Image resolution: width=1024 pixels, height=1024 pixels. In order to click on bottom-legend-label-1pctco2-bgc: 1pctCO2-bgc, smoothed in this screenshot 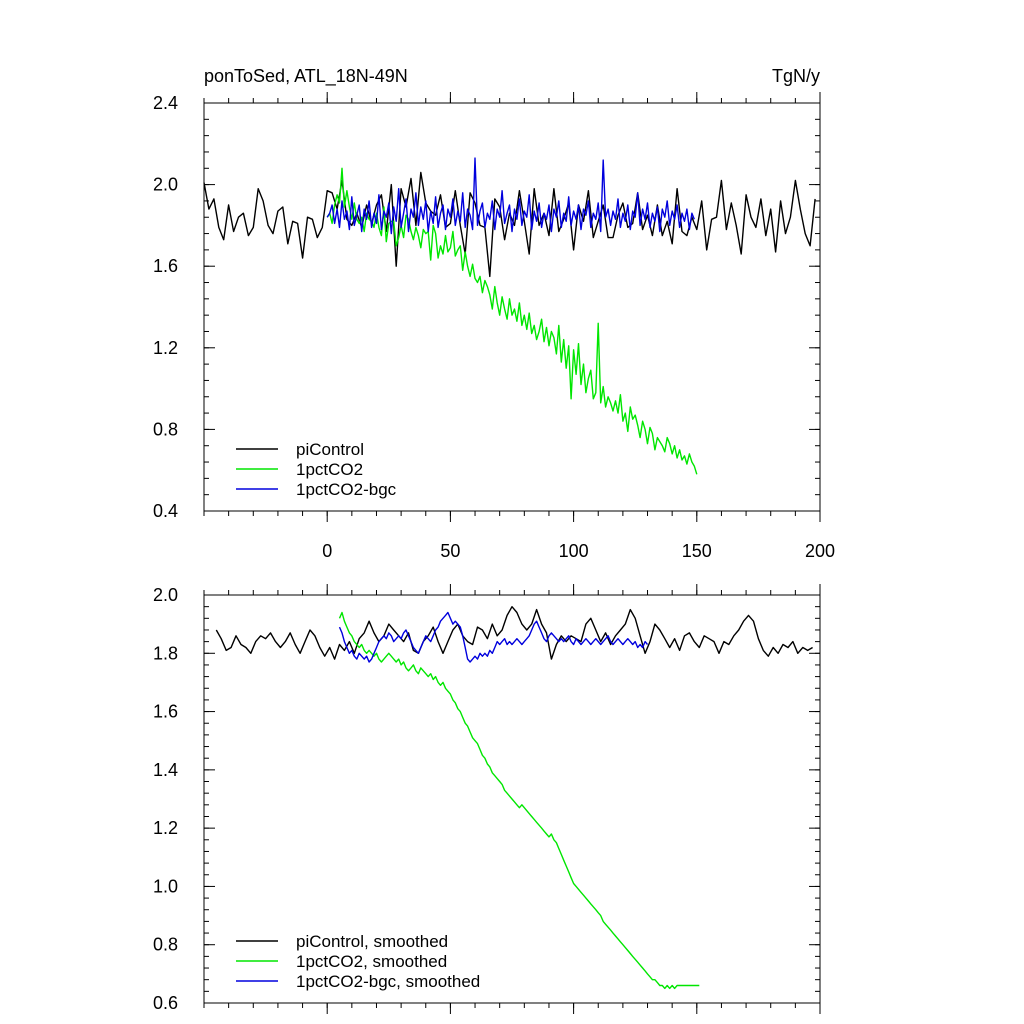, I will do `click(388, 981)`.